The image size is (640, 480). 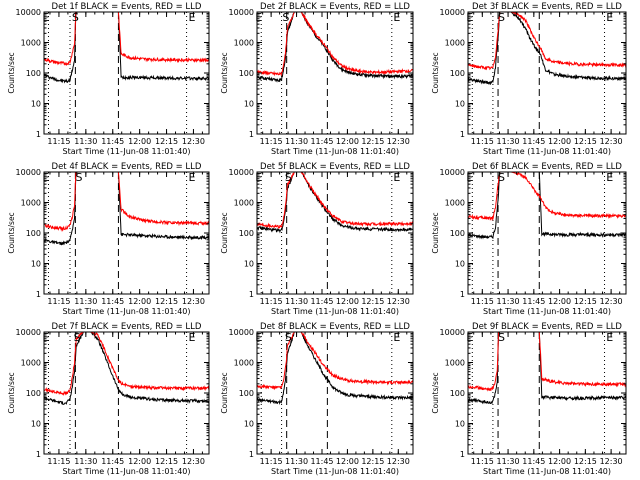 I want to click on panel-title: Det 2f BLACK = Events, RED = LLD, so click(x=335, y=7).